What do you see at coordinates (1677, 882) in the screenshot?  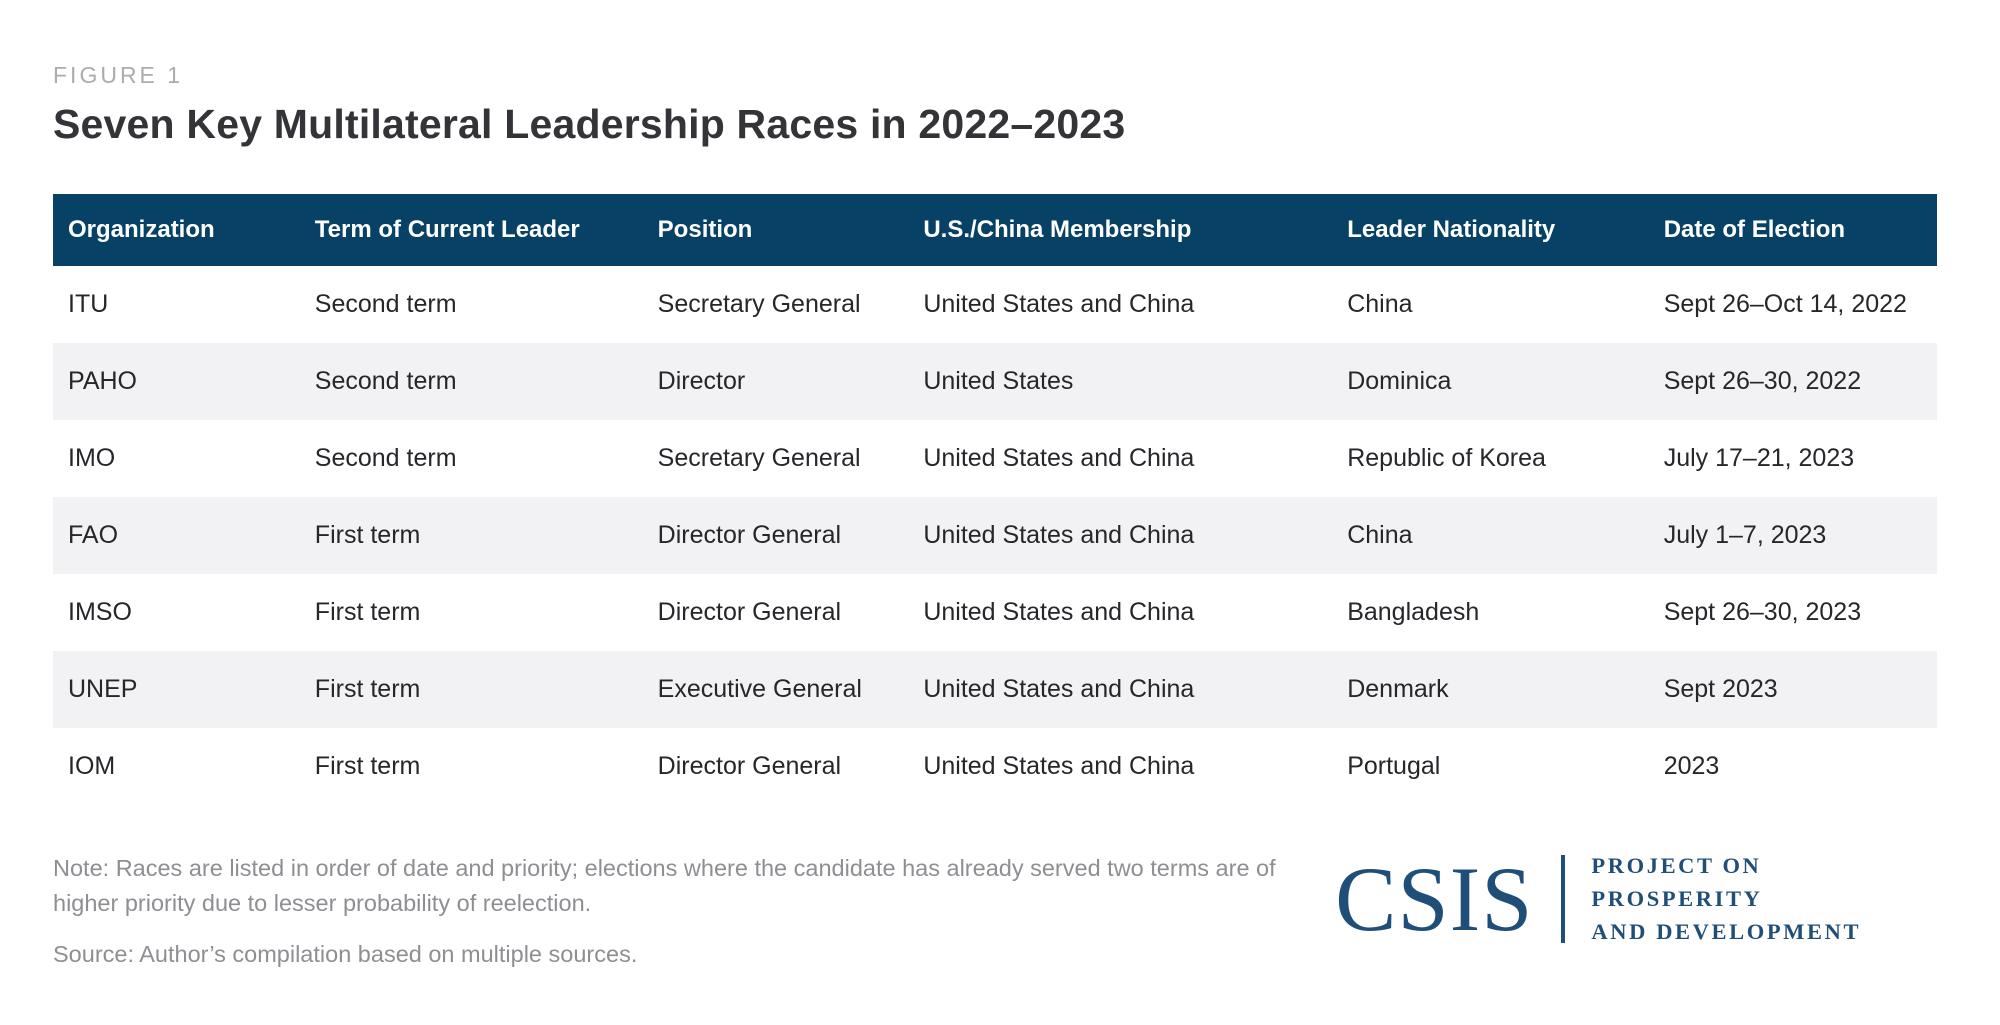 I see `logo-program-line1: PROJECT ON PROSPERITY` at bounding box center [1677, 882].